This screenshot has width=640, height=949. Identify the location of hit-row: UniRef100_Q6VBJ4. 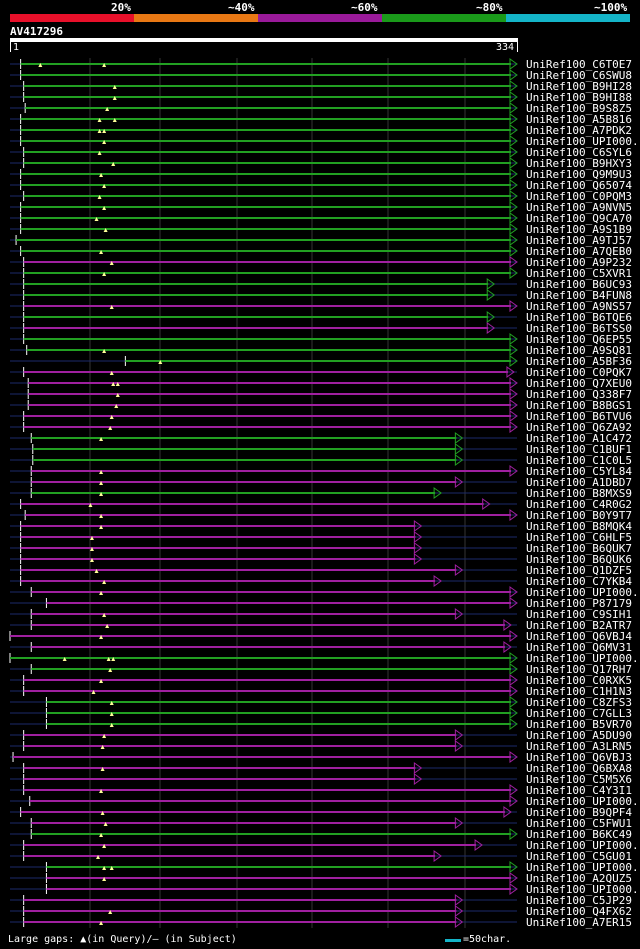
(320, 636).